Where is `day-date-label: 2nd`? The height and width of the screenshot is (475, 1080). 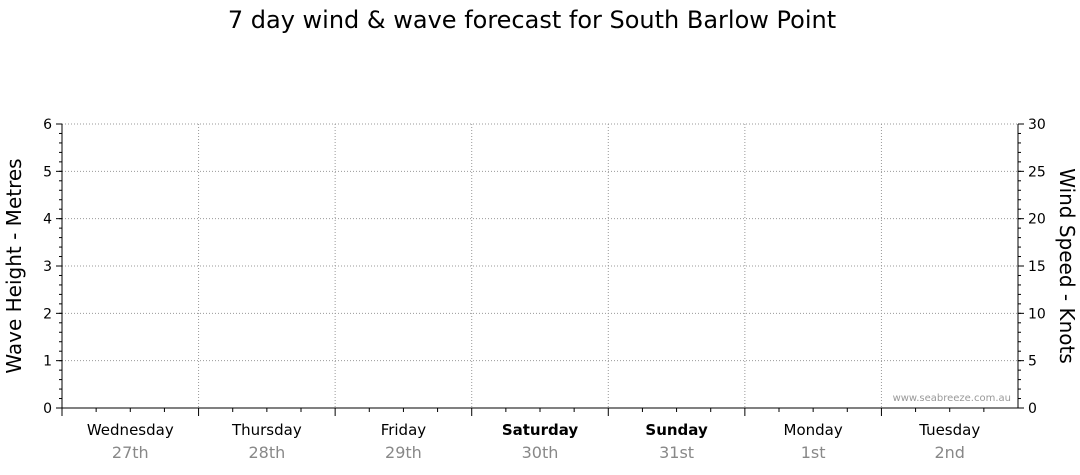
day-date-label: 2nd is located at coordinates (949, 452).